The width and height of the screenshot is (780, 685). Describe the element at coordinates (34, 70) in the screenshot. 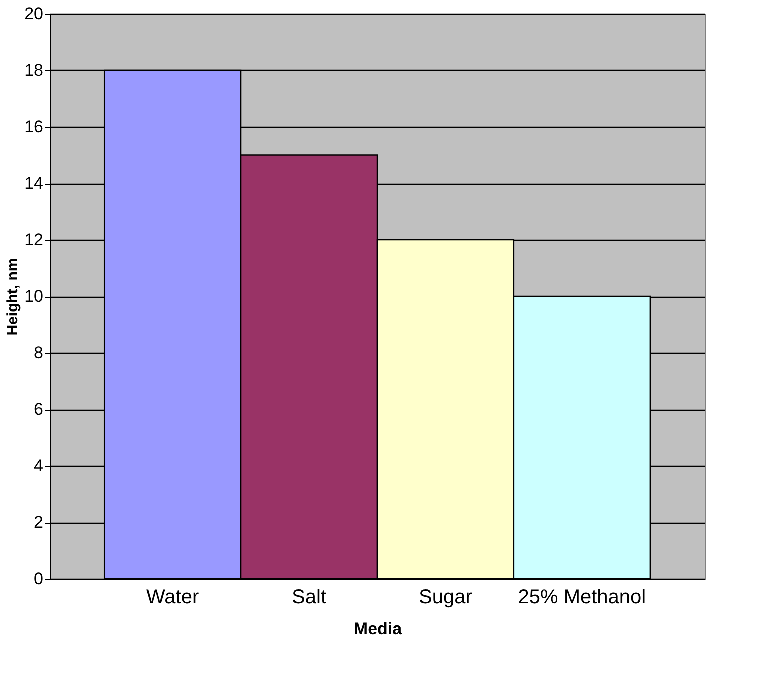

I see `y-tick-label: 18` at that location.